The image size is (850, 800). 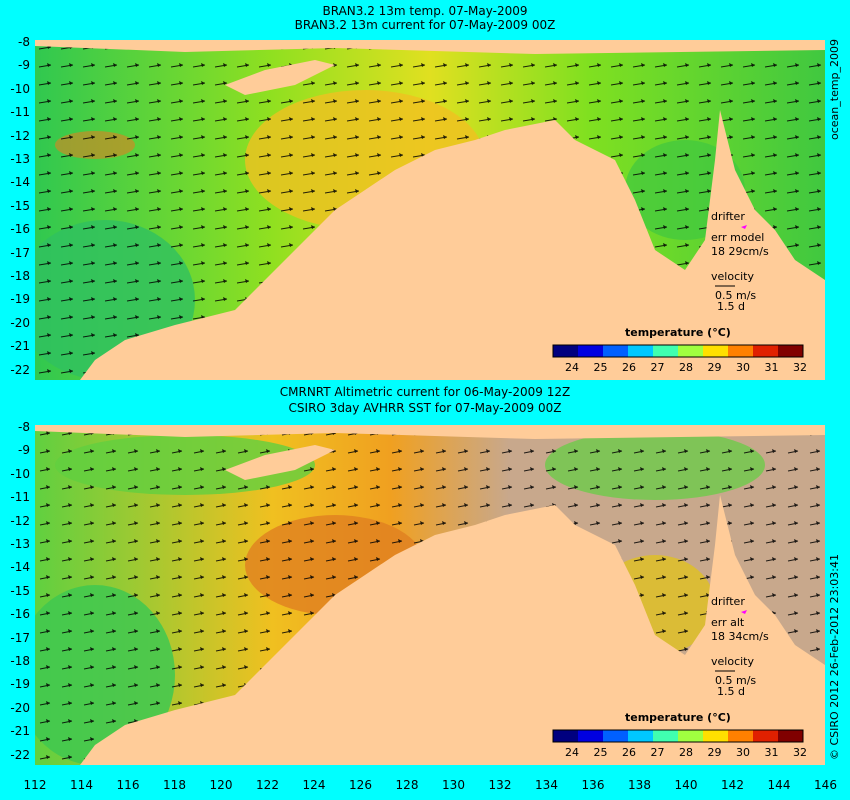 What do you see at coordinates (407, 785) in the screenshot?
I see `lon-label: 128` at bounding box center [407, 785].